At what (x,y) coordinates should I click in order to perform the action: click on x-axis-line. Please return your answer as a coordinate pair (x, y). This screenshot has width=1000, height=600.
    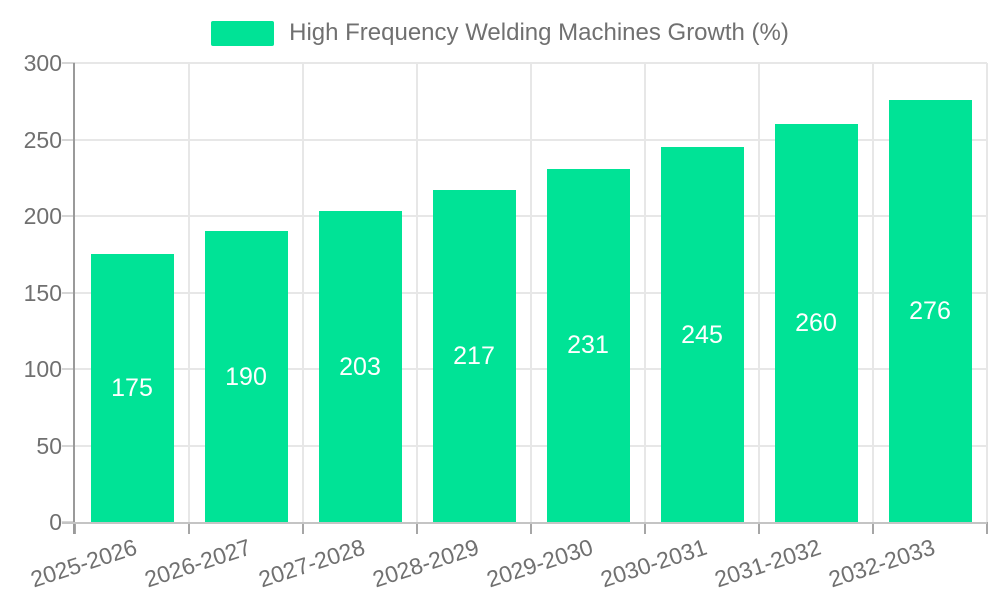
    Looking at the image, I should click on (524, 523).